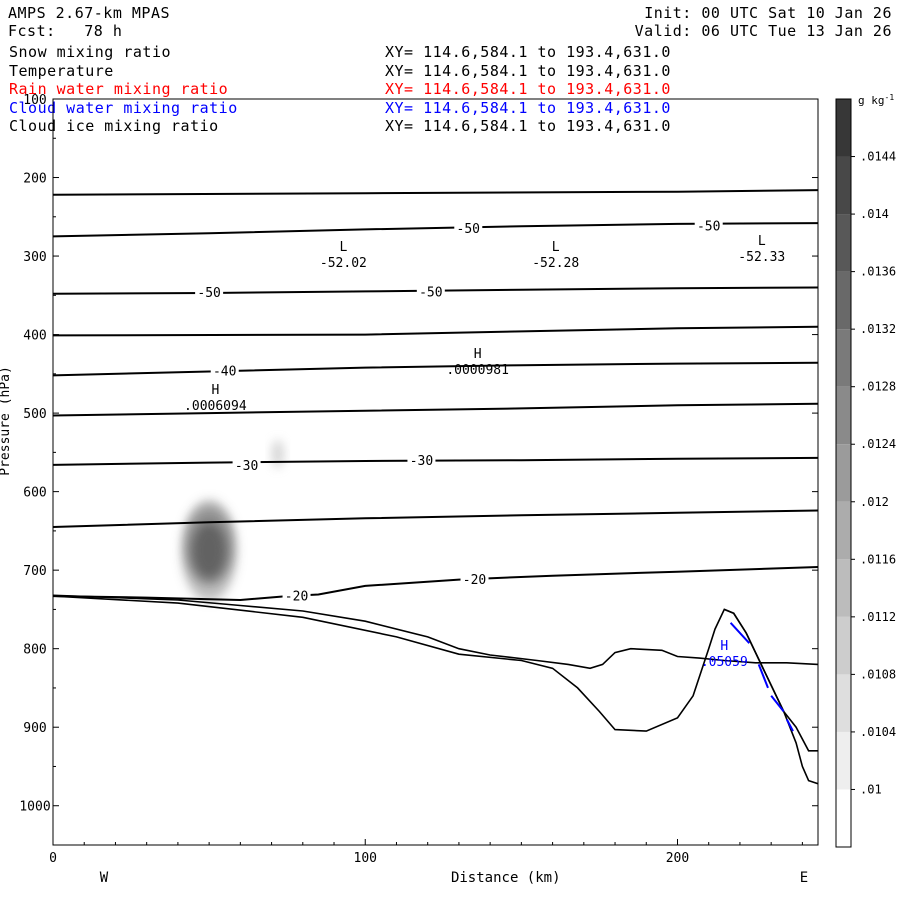 This screenshot has width=900, height=900. What do you see at coordinates (724, 662) in the screenshot?
I see `extremum-value: .05059` at bounding box center [724, 662].